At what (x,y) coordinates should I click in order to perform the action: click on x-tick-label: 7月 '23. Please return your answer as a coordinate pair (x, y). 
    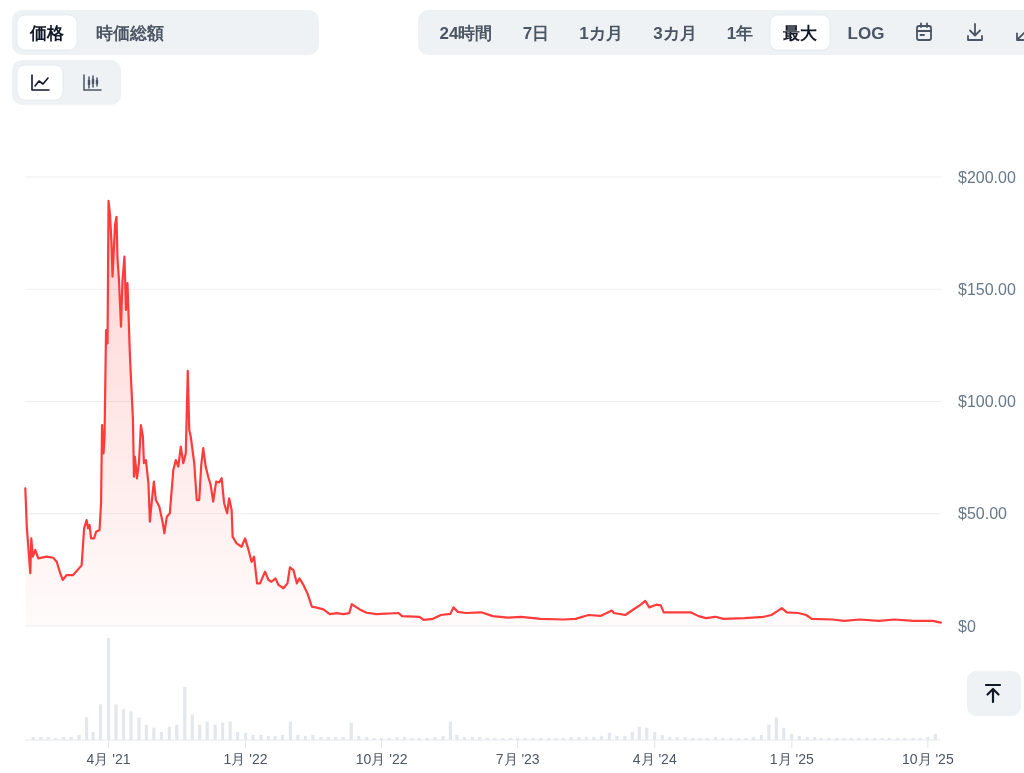
    Looking at the image, I should click on (517, 759).